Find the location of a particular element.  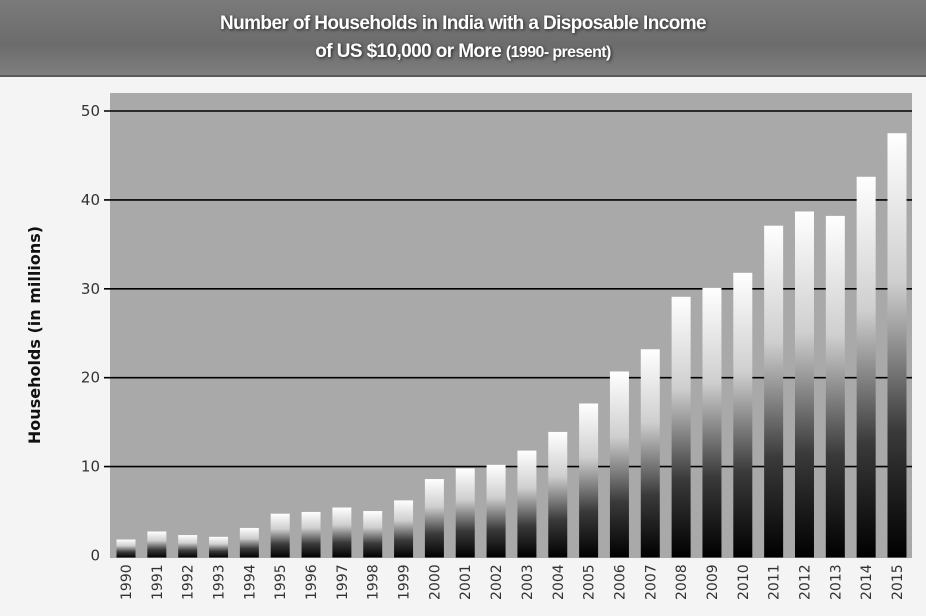

x-tick-label: 2013 is located at coordinates (836, 582).